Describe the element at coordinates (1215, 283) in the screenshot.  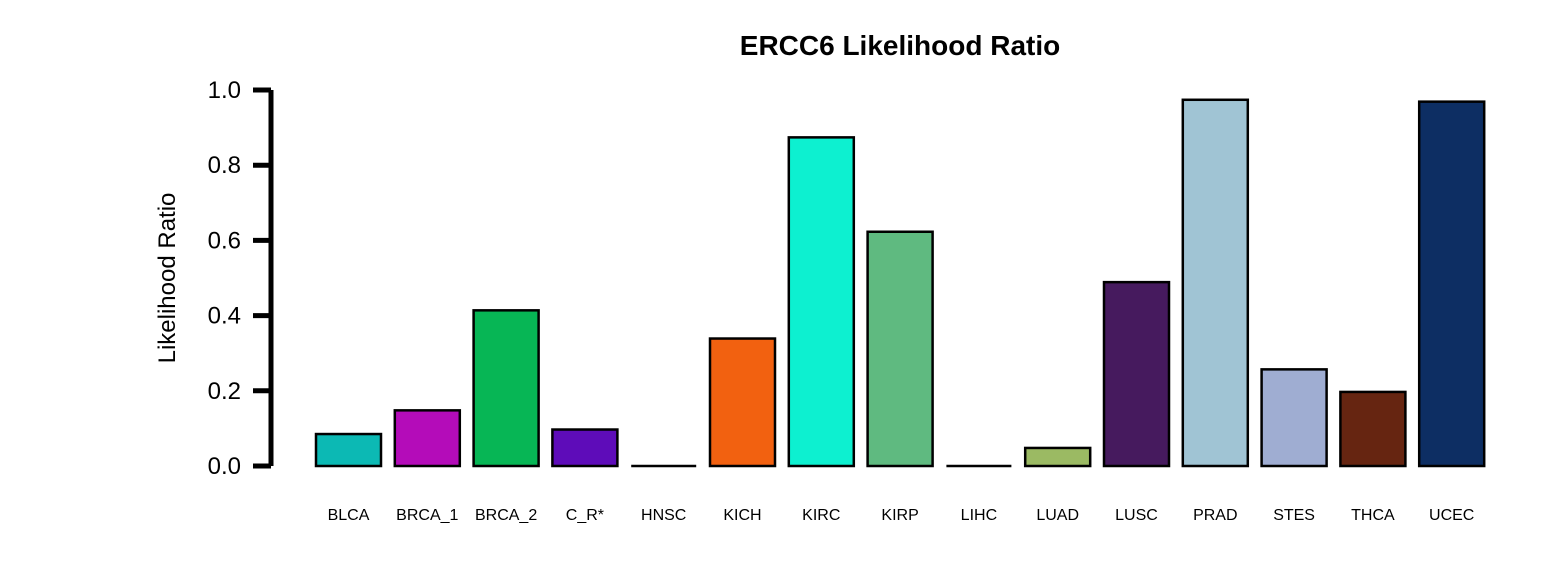
I see `bar-prad` at that location.